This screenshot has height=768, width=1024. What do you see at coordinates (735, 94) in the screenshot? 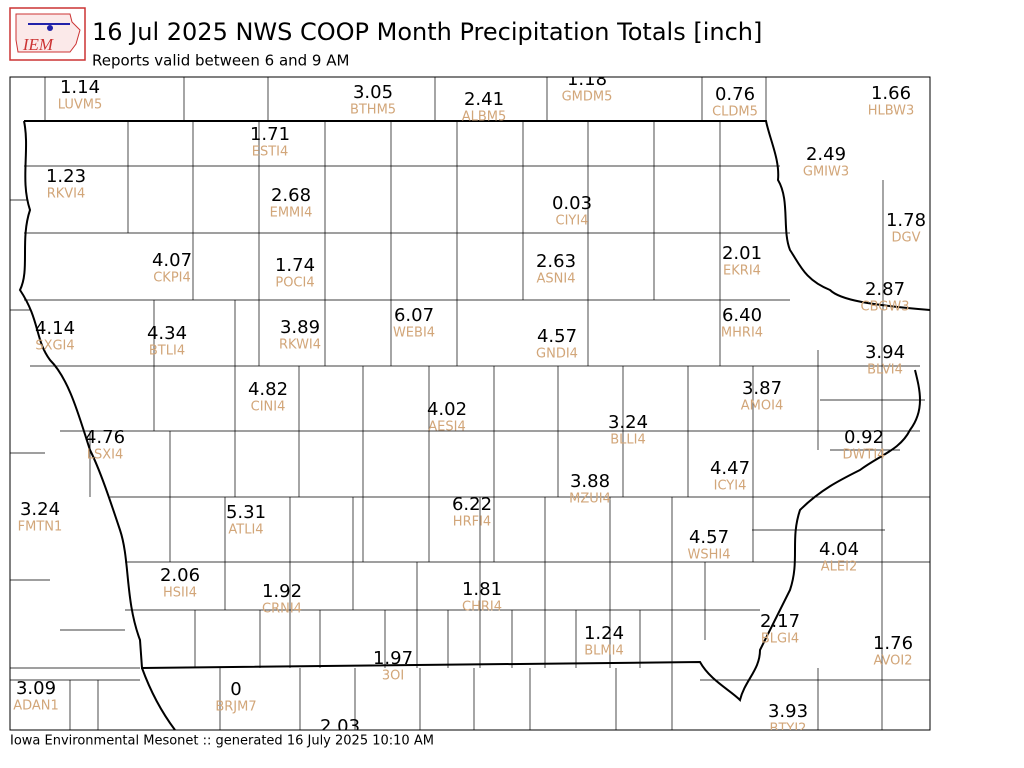
I see `station-value: 0.76` at bounding box center [735, 94].